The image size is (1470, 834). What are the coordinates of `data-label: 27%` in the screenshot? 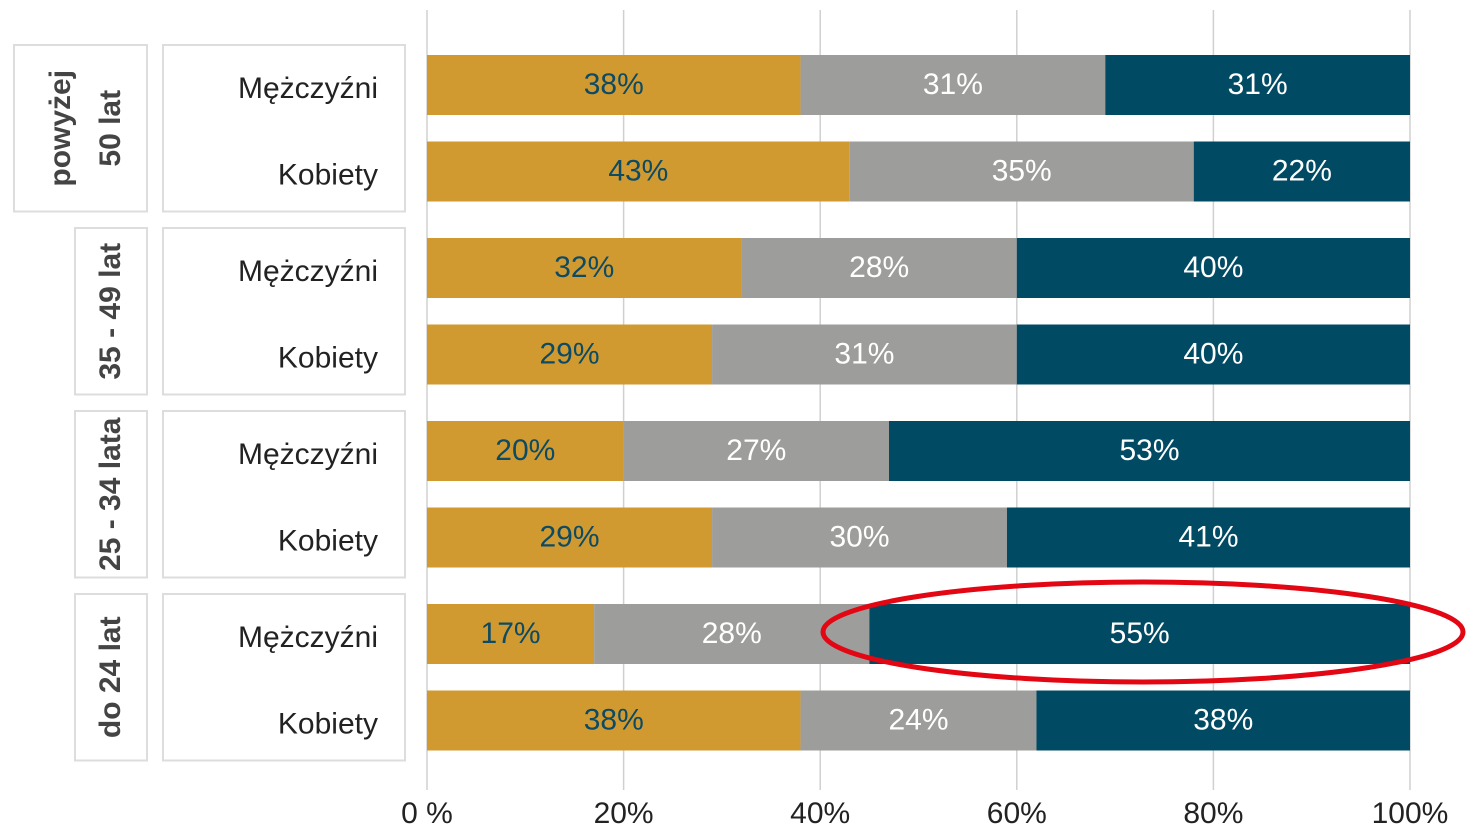 It's located at (756, 450).